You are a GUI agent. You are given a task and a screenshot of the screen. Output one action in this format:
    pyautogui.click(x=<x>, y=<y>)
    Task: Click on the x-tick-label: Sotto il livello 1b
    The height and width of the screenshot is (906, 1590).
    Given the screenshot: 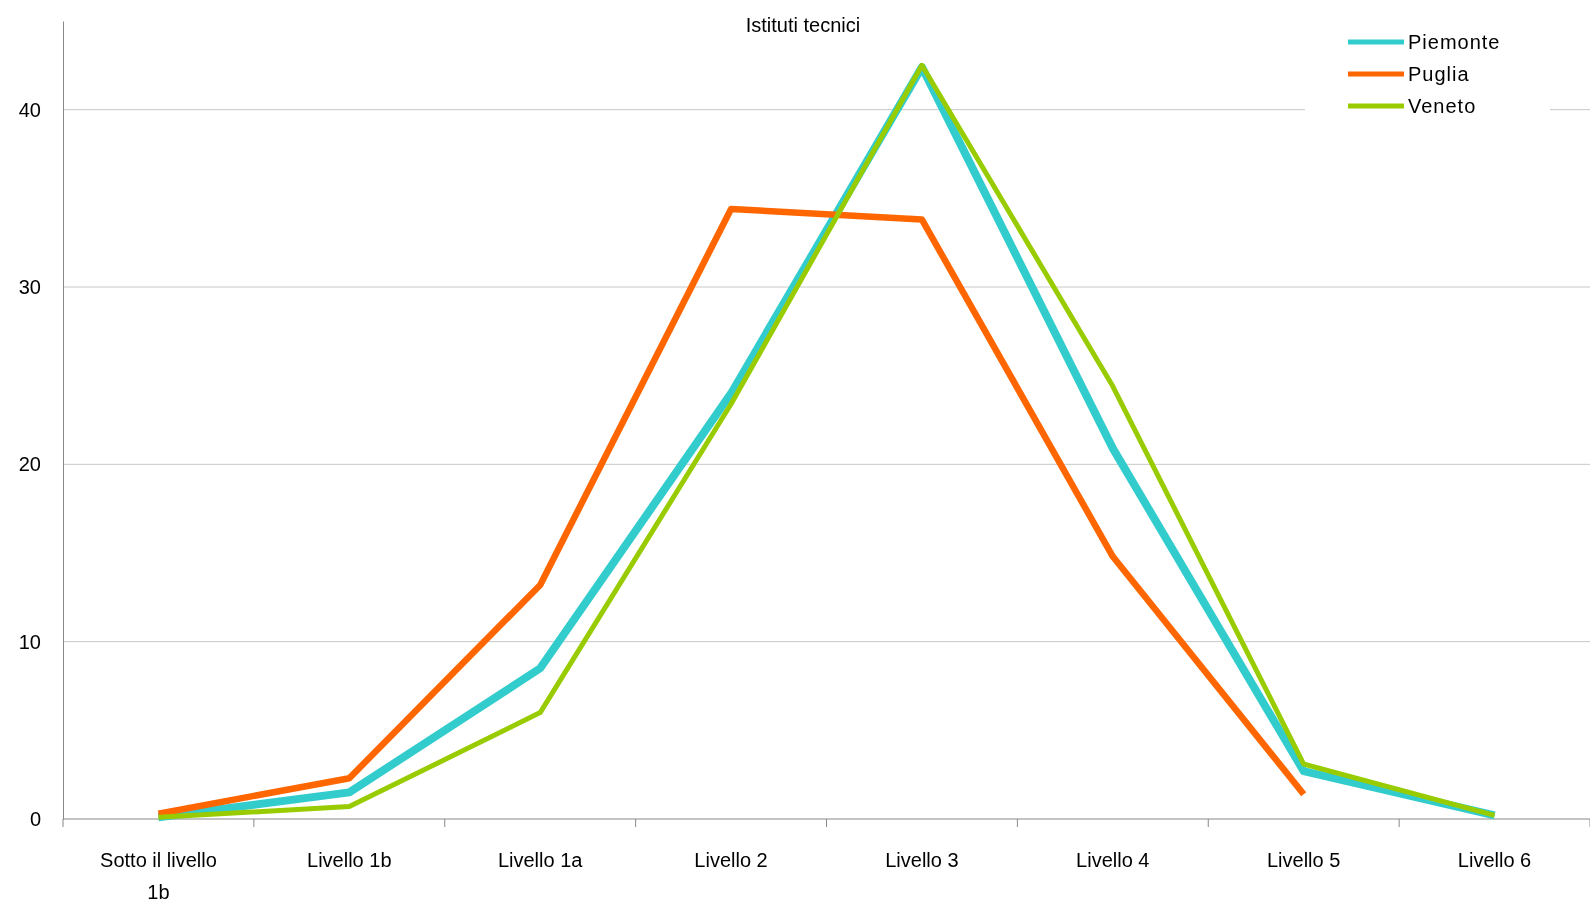 What is the action you would take?
    pyautogui.click(x=158, y=876)
    